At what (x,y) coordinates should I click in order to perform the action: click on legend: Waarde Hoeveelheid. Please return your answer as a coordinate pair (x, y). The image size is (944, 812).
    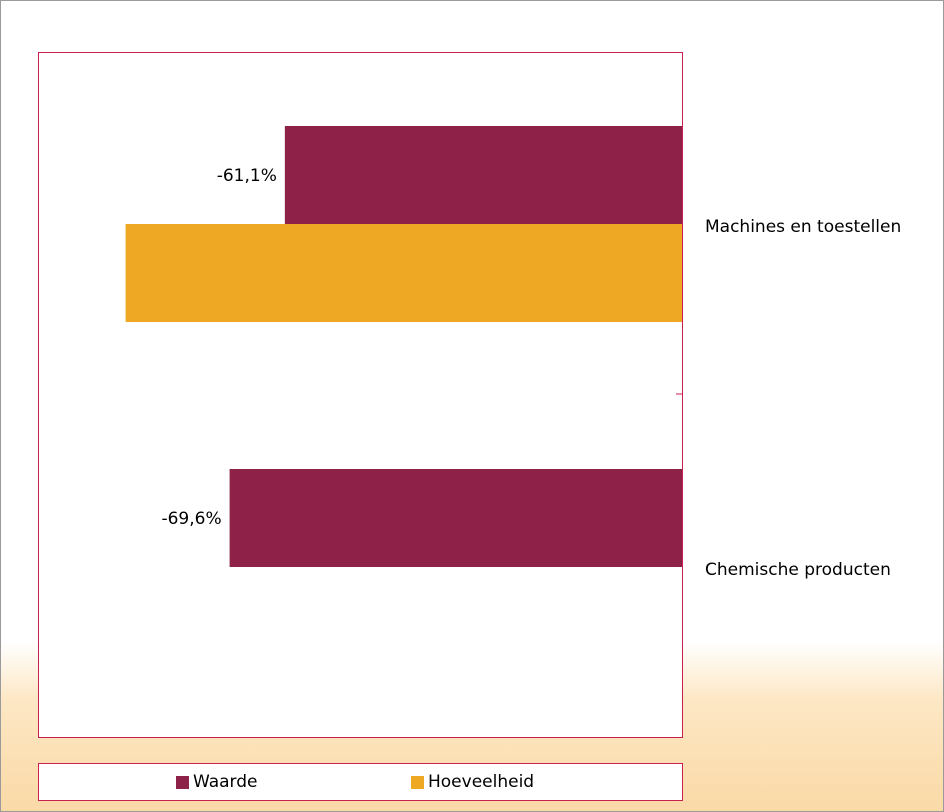
    Looking at the image, I should click on (360, 782).